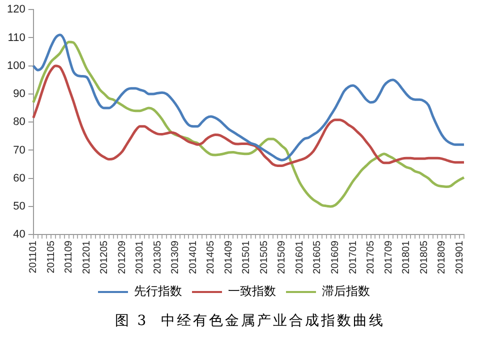 This screenshot has width=500, height=348. Describe the element at coordinates (158, 257) in the screenshot. I see `x-tick-label: 201305` at that location.